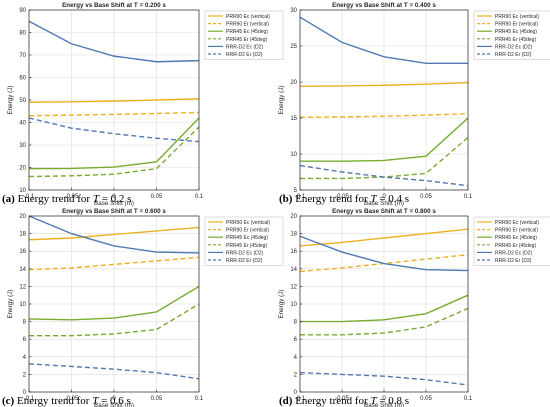 This screenshot has width=550, height=407. I want to click on caption-value: = 0.2 s, so click(115, 199).